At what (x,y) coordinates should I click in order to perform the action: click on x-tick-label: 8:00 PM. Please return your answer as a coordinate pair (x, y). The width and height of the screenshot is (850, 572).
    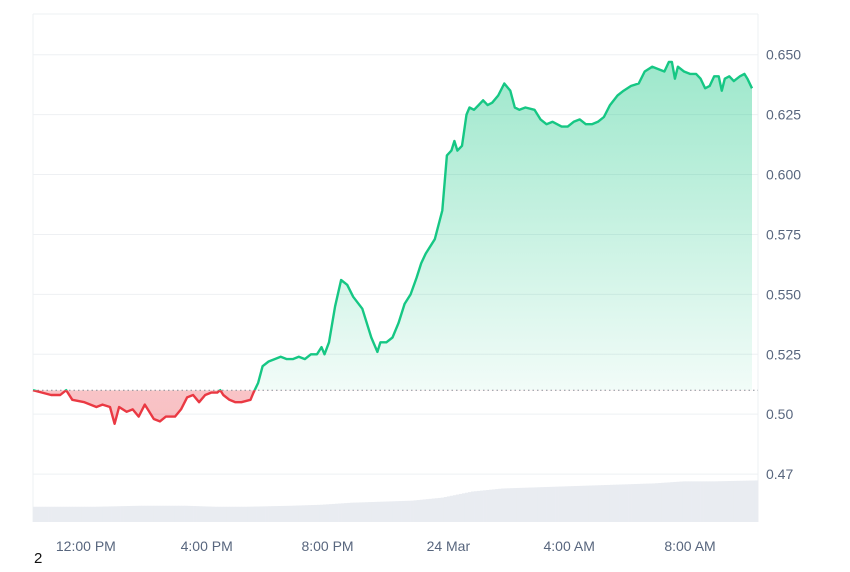
    Looking at the image, I should click on (327, 546).